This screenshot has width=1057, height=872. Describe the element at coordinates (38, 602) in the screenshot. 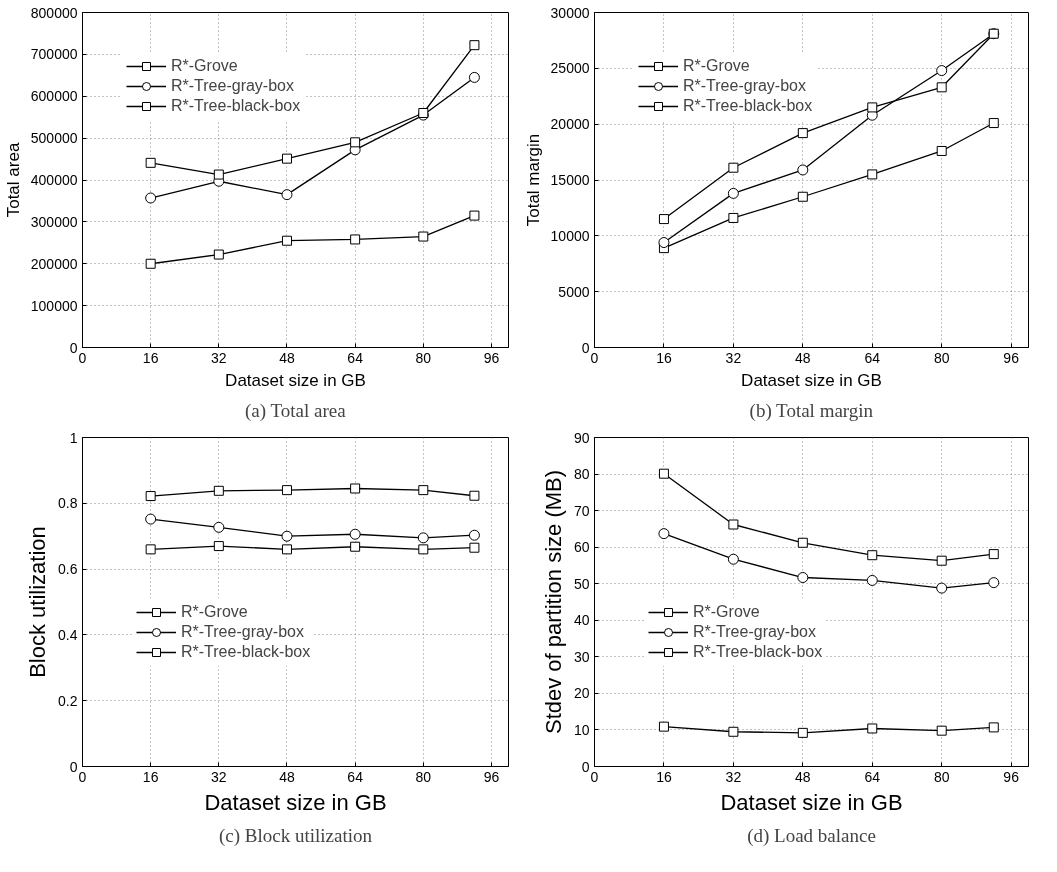

I see `y-axis-title: Block utilization` at that location.